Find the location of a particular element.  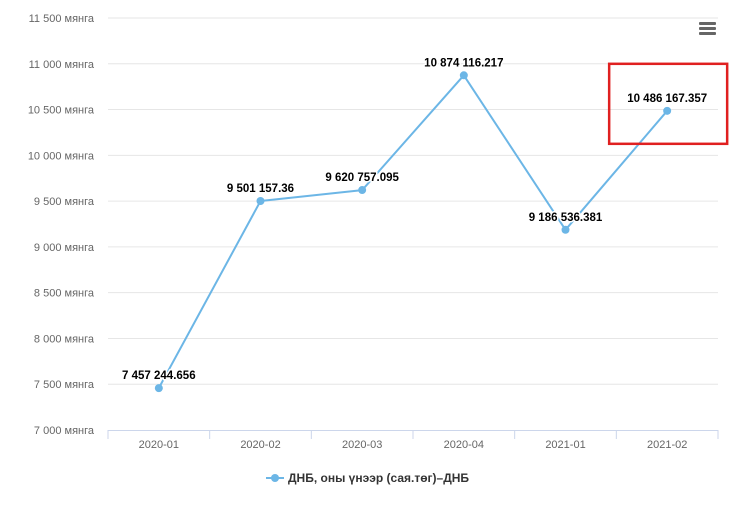

y-tick-label: 9 000 мянга is located at coordinates (64, 248).